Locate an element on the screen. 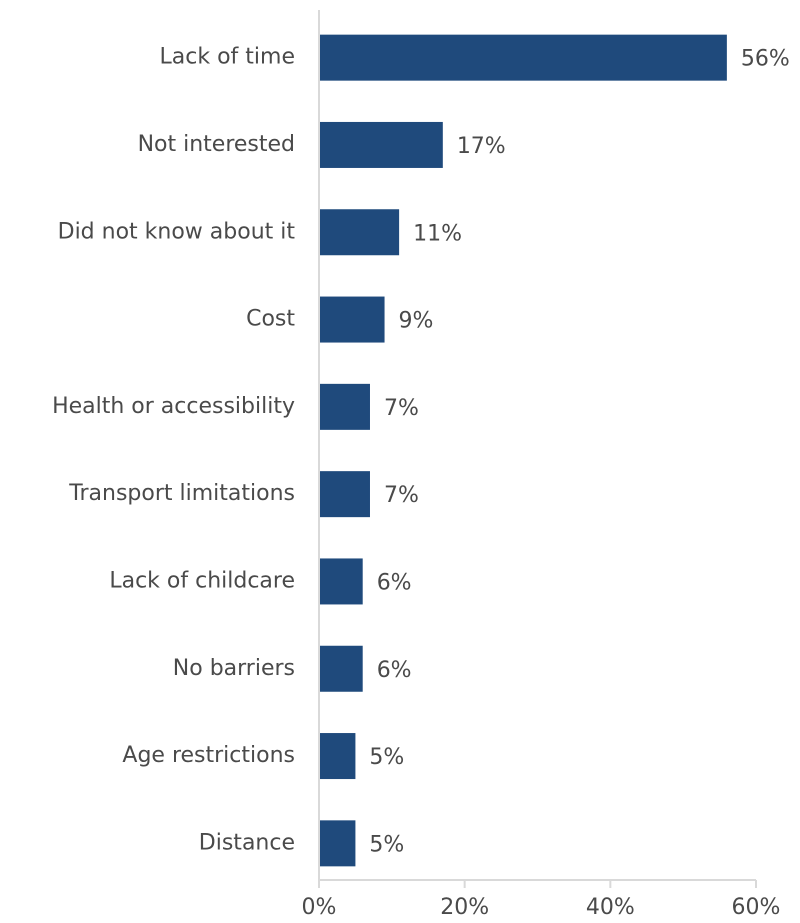  category-label: Health or accessibility is located at coordinates (173, 406).